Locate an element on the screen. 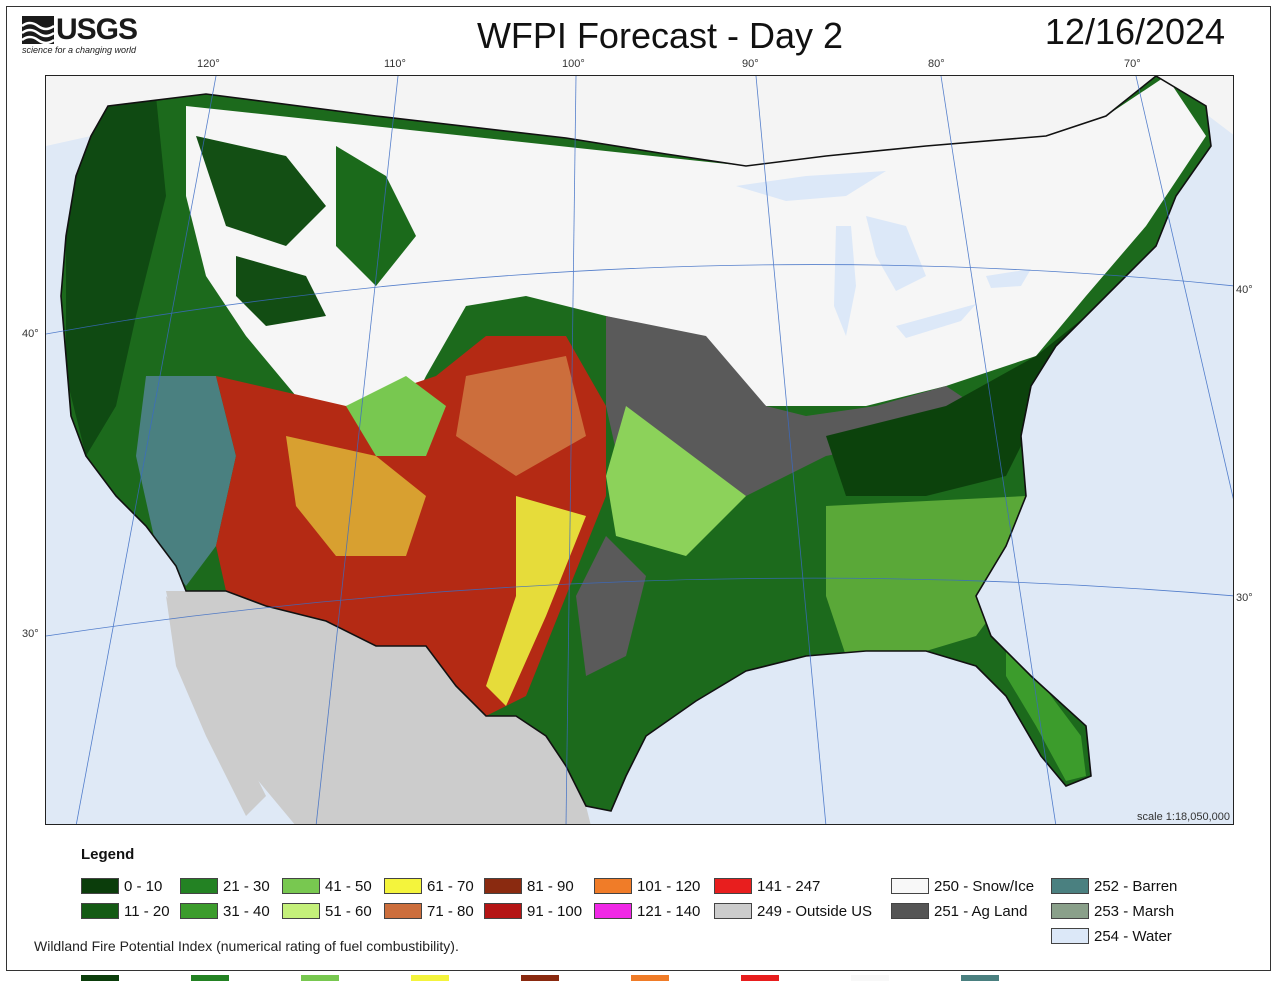 Image resolution: width=1280 pixels, height=981 pixels. mexico-region is located at coordinates (378, 707).